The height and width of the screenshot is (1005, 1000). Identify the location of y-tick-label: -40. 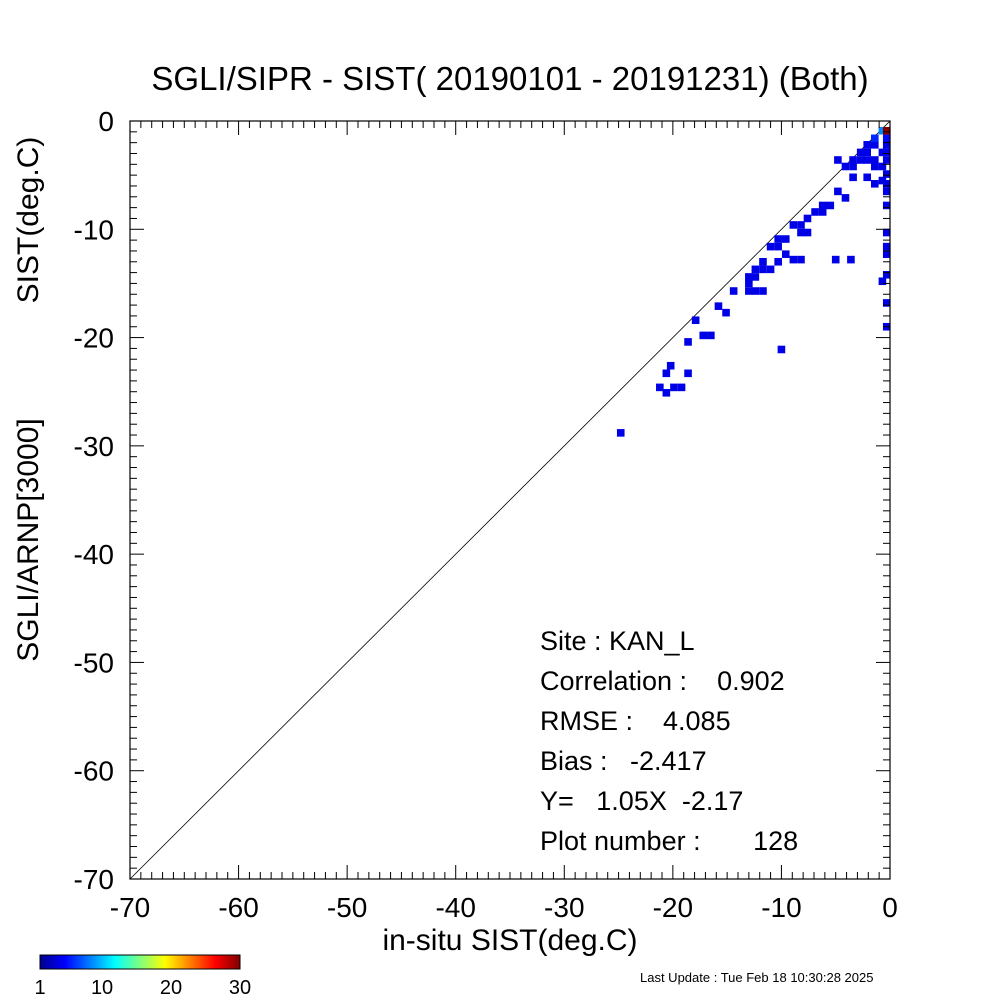
(94, 554).